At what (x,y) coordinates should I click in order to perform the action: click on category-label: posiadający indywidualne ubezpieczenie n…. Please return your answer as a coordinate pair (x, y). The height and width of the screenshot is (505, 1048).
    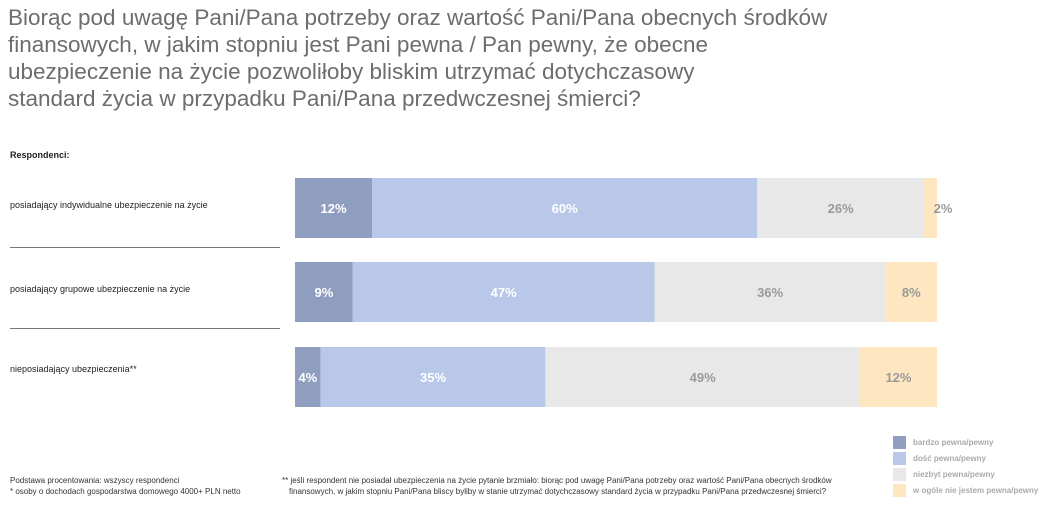
    Looking at the image, I should click on (109, 205).